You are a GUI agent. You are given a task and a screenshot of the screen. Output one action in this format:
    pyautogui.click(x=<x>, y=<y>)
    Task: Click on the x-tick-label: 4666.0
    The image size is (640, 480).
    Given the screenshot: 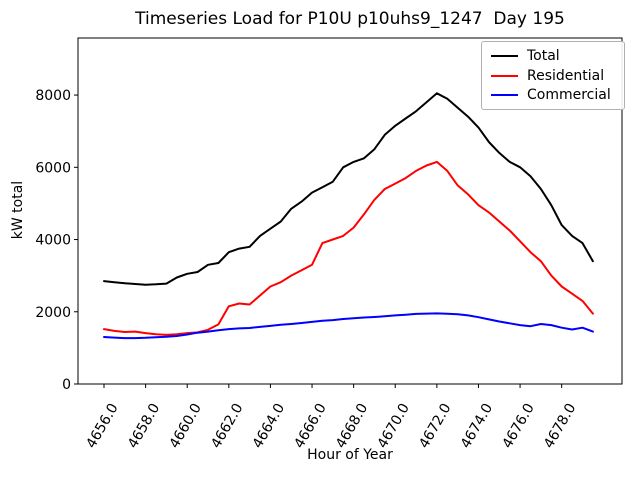 What is the action you would take?
    pyautogui.click(x=310, y=426)
    